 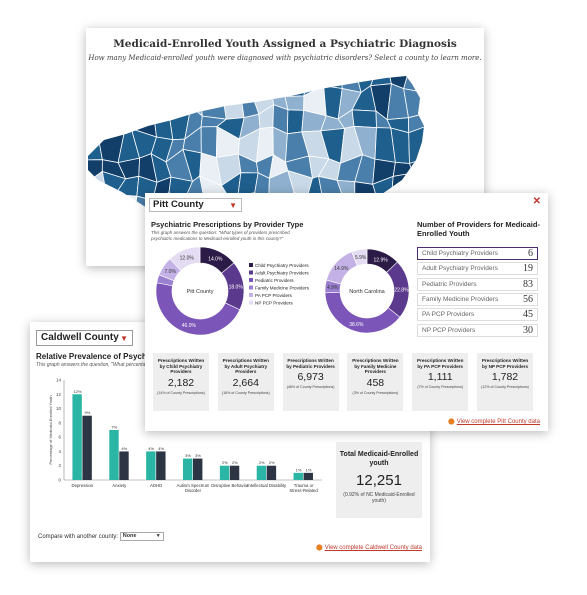 What do you see at coordinates (477, 253) in the screenshot?
I see `provider-row: Child Psychiatry Providers 6` at bounding box center [477, 253].